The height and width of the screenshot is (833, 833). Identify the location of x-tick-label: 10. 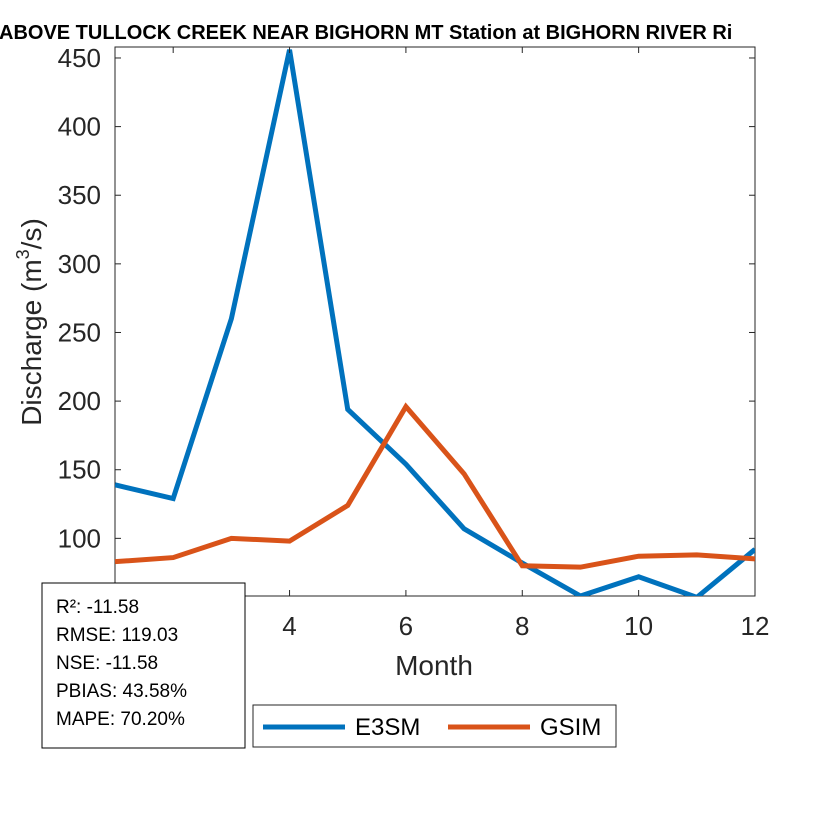
(638, 626).